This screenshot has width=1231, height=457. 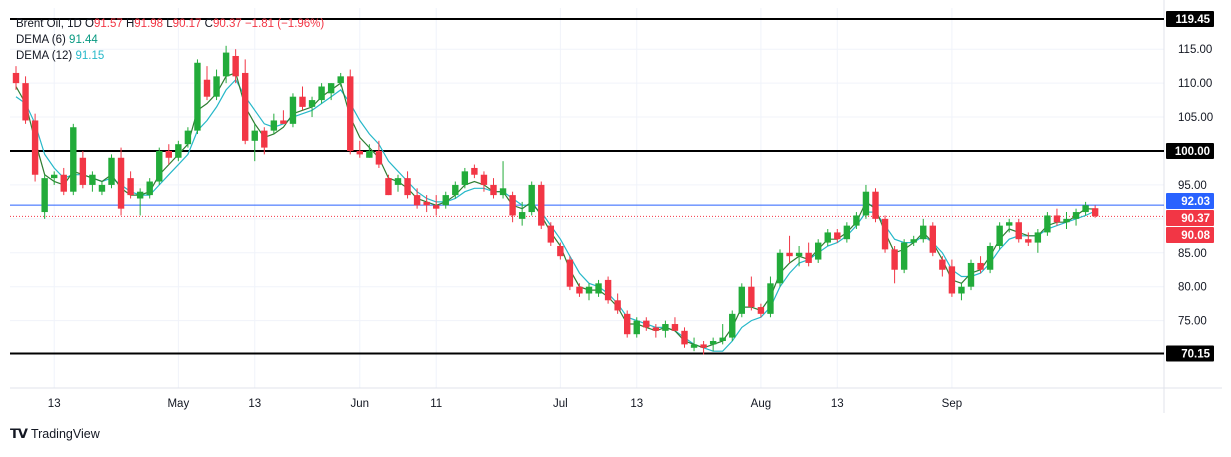 What do you see at coordinates (1195, 355) in the screenshot?
I see `level-price-tag-text: 70.15` at bounding box center [1195, 355].